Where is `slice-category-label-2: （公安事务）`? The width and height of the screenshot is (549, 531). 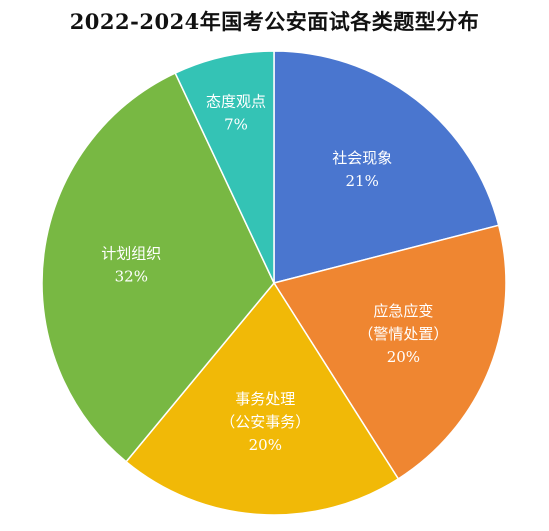 slice-category-label-2: （公安事务） is located at coordinates (265, 422).